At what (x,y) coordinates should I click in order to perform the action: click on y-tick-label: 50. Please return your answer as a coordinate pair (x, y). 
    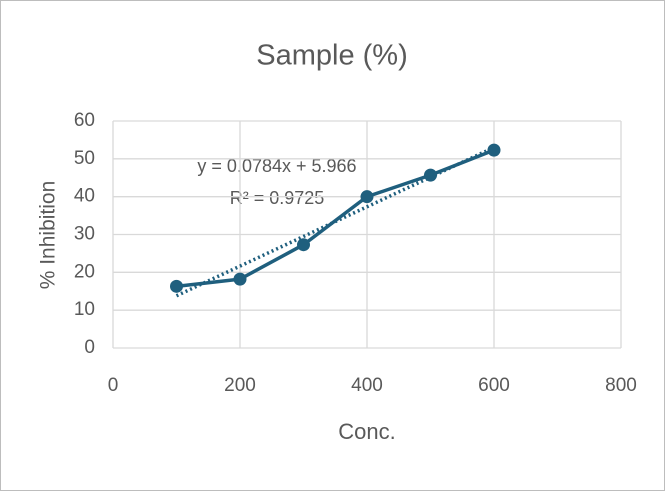
    Looking at the image, I should click on (84, 158).